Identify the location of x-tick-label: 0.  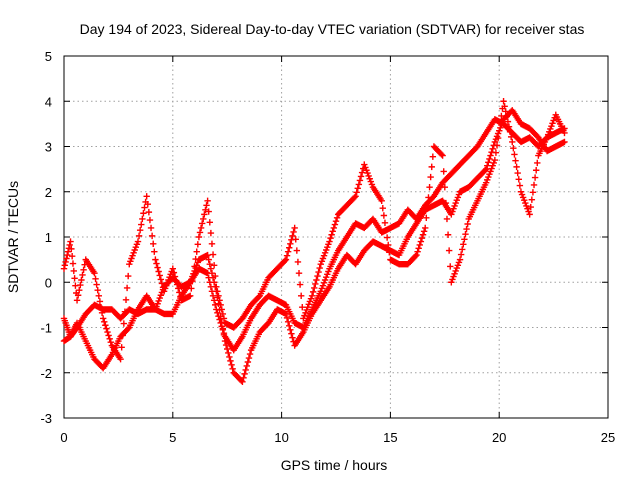
(63, 437).